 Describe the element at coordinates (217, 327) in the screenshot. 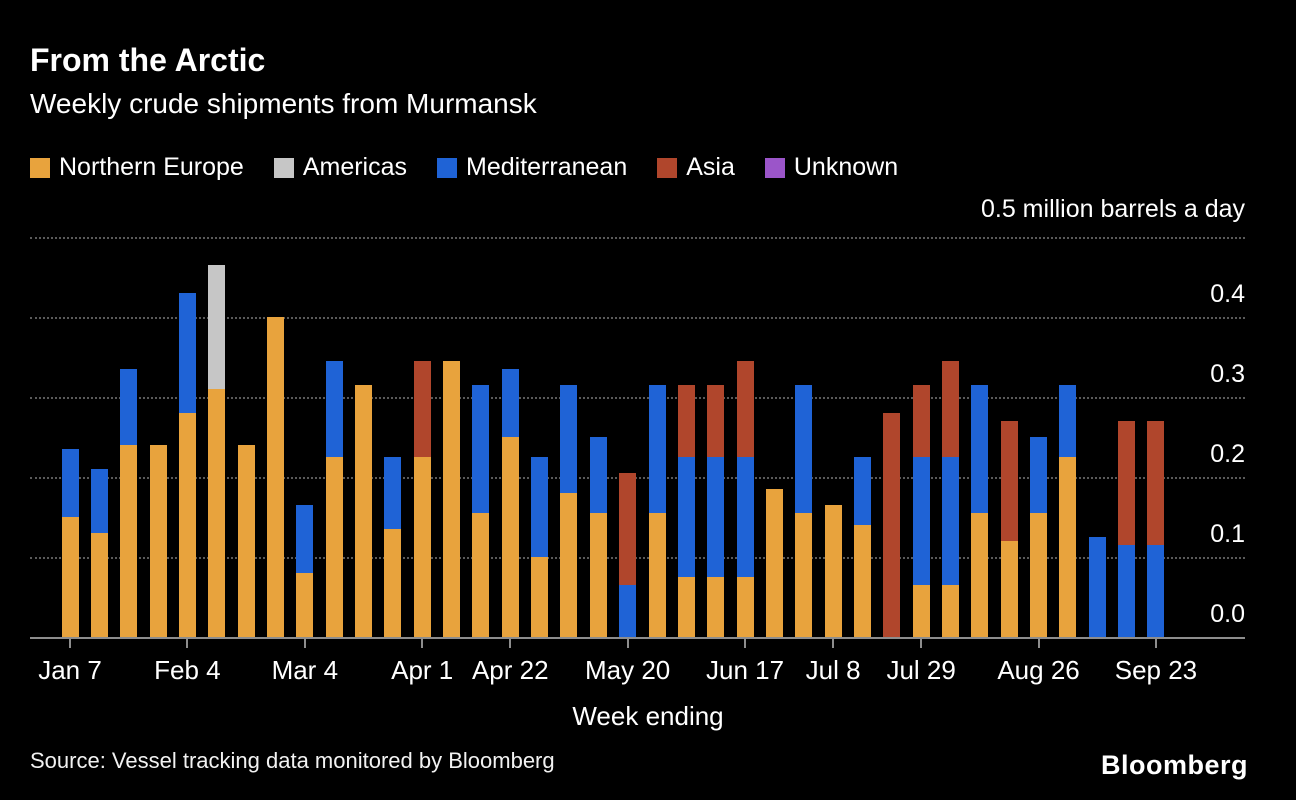

I see `bar-segment-americas` at that location.